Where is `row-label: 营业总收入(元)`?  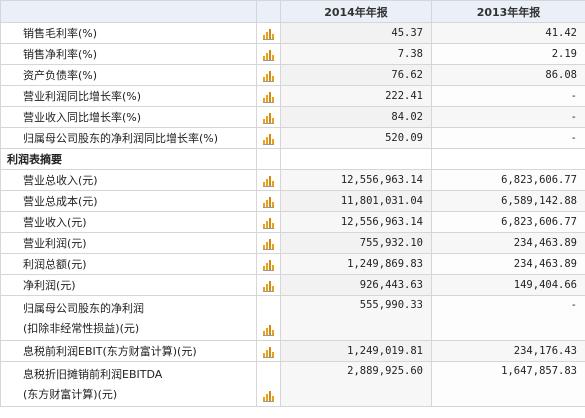
row-label: 营业总收入(元) is located at coordinates (128, 180).